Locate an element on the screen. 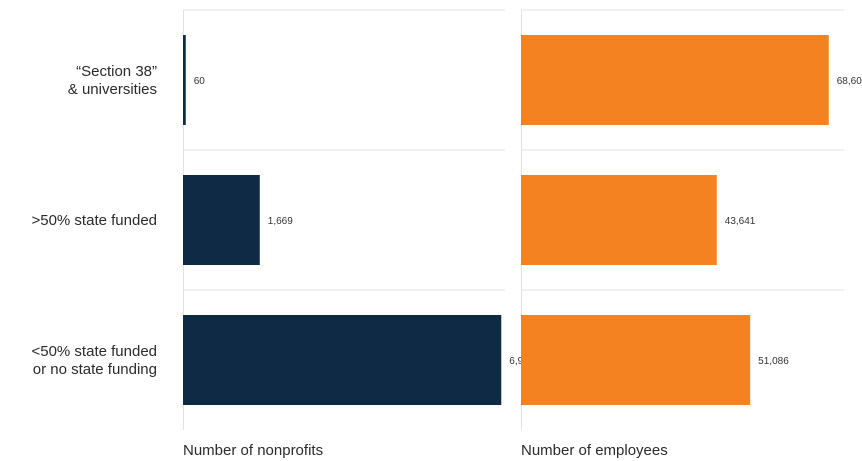  category-label-line: <50% state funded is located at coordinates (94, 351).